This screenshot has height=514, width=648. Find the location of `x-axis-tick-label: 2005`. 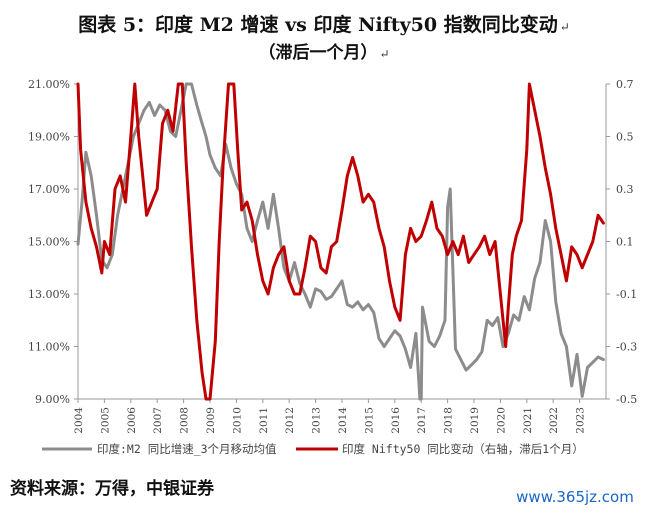

x-axis-tick-label: 2005 is located at coordinates (105, 420).